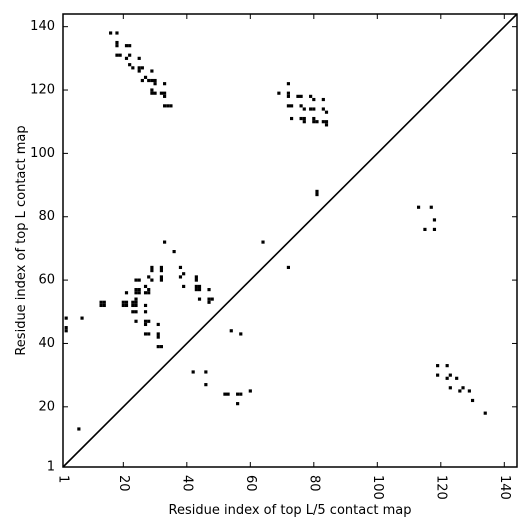 The height and width of the screenshot is (531, 531). I want to click on y-tick-label: 140, so click(42, 26).